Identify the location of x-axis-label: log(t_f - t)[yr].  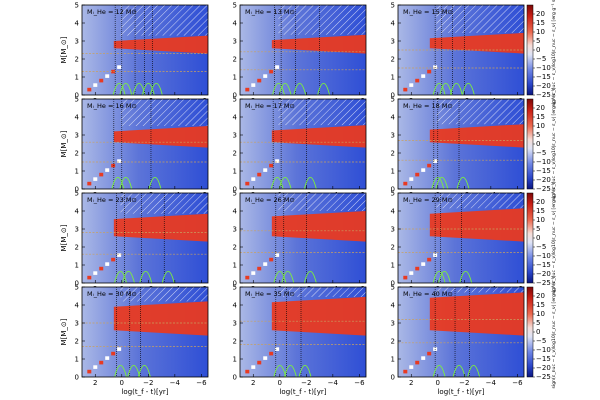
(460, 392).